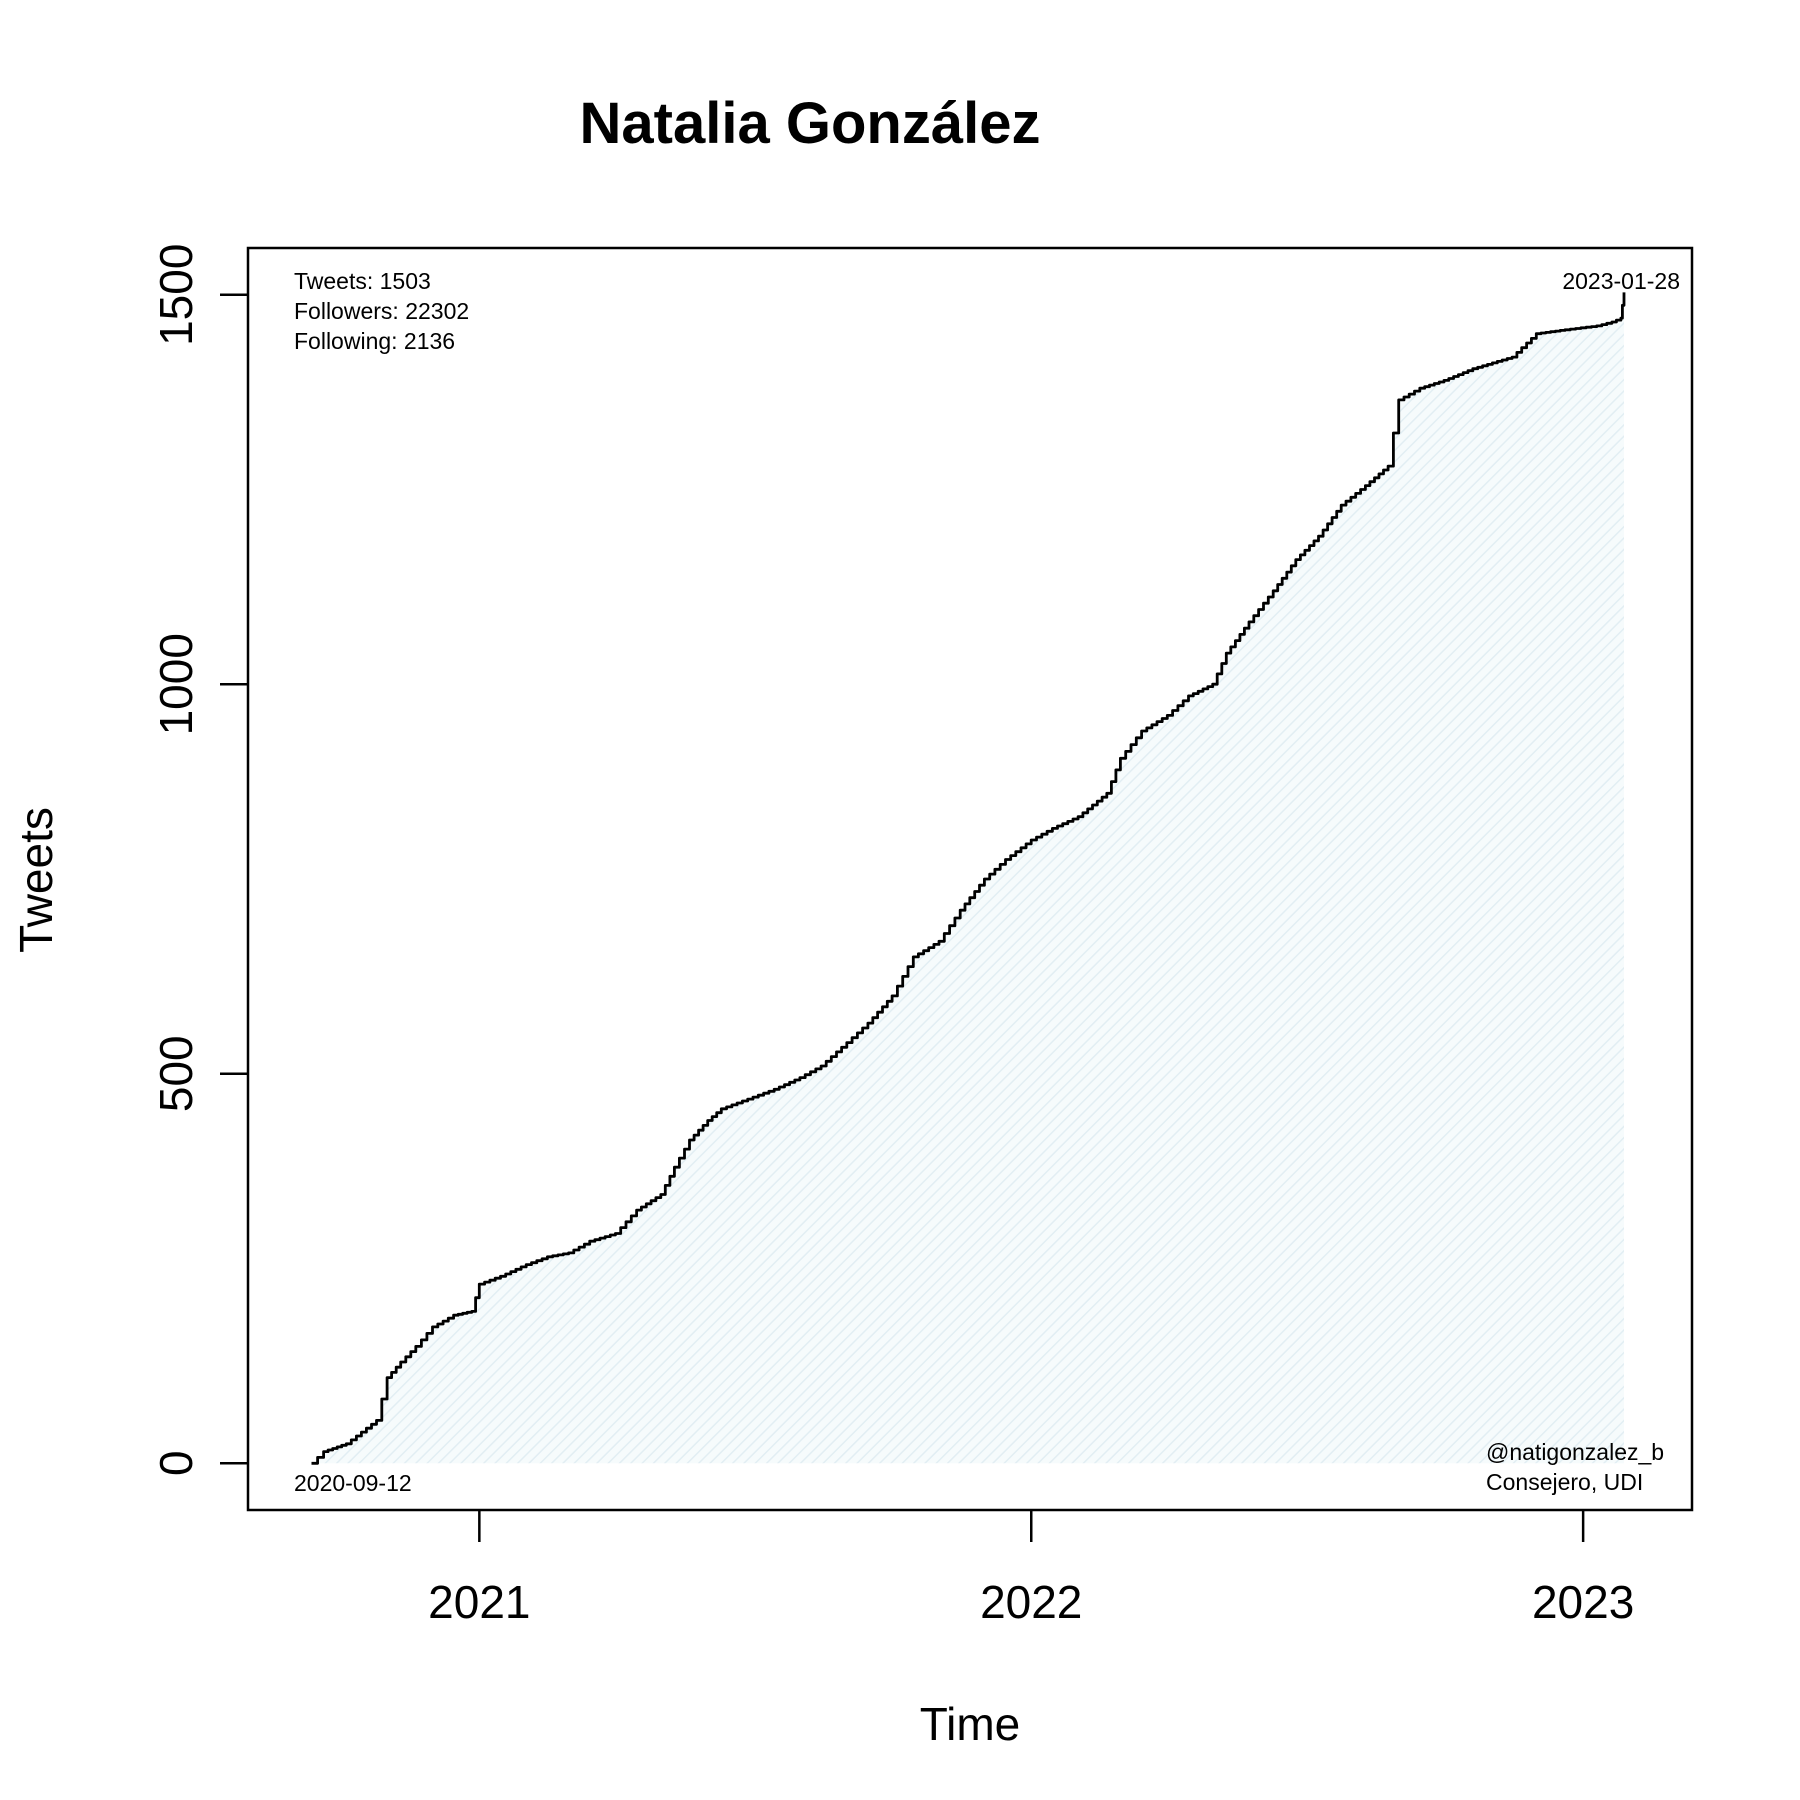 The width and height of the screenshot is (1800, 1800). What do you see at coordinates (1583, 1602) in the screenshot?
I see `x-tick-label: 2023` at bounding box center [1583, 1602].